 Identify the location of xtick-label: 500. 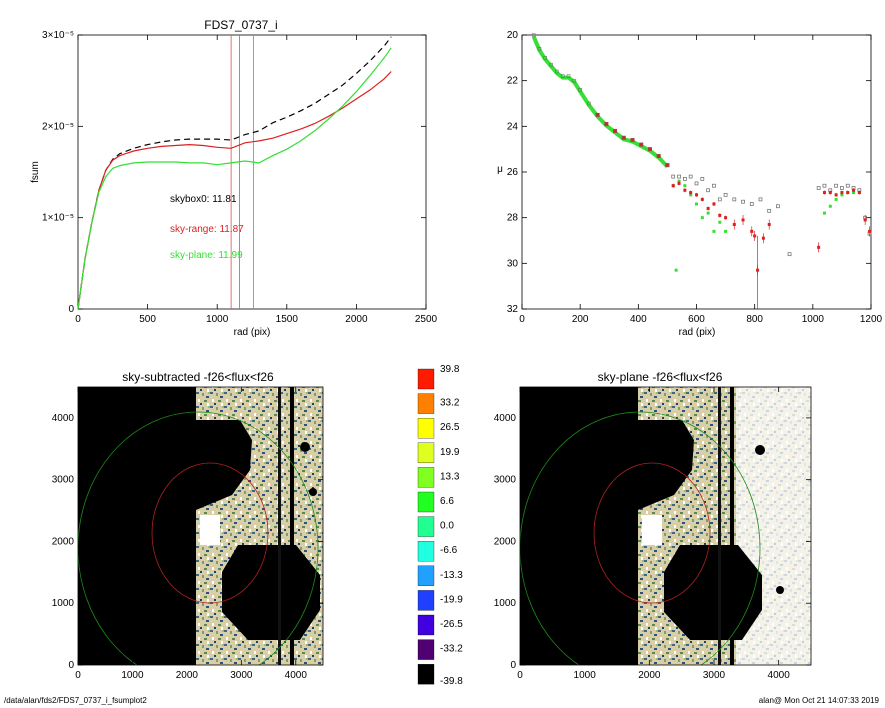
(147, 319).